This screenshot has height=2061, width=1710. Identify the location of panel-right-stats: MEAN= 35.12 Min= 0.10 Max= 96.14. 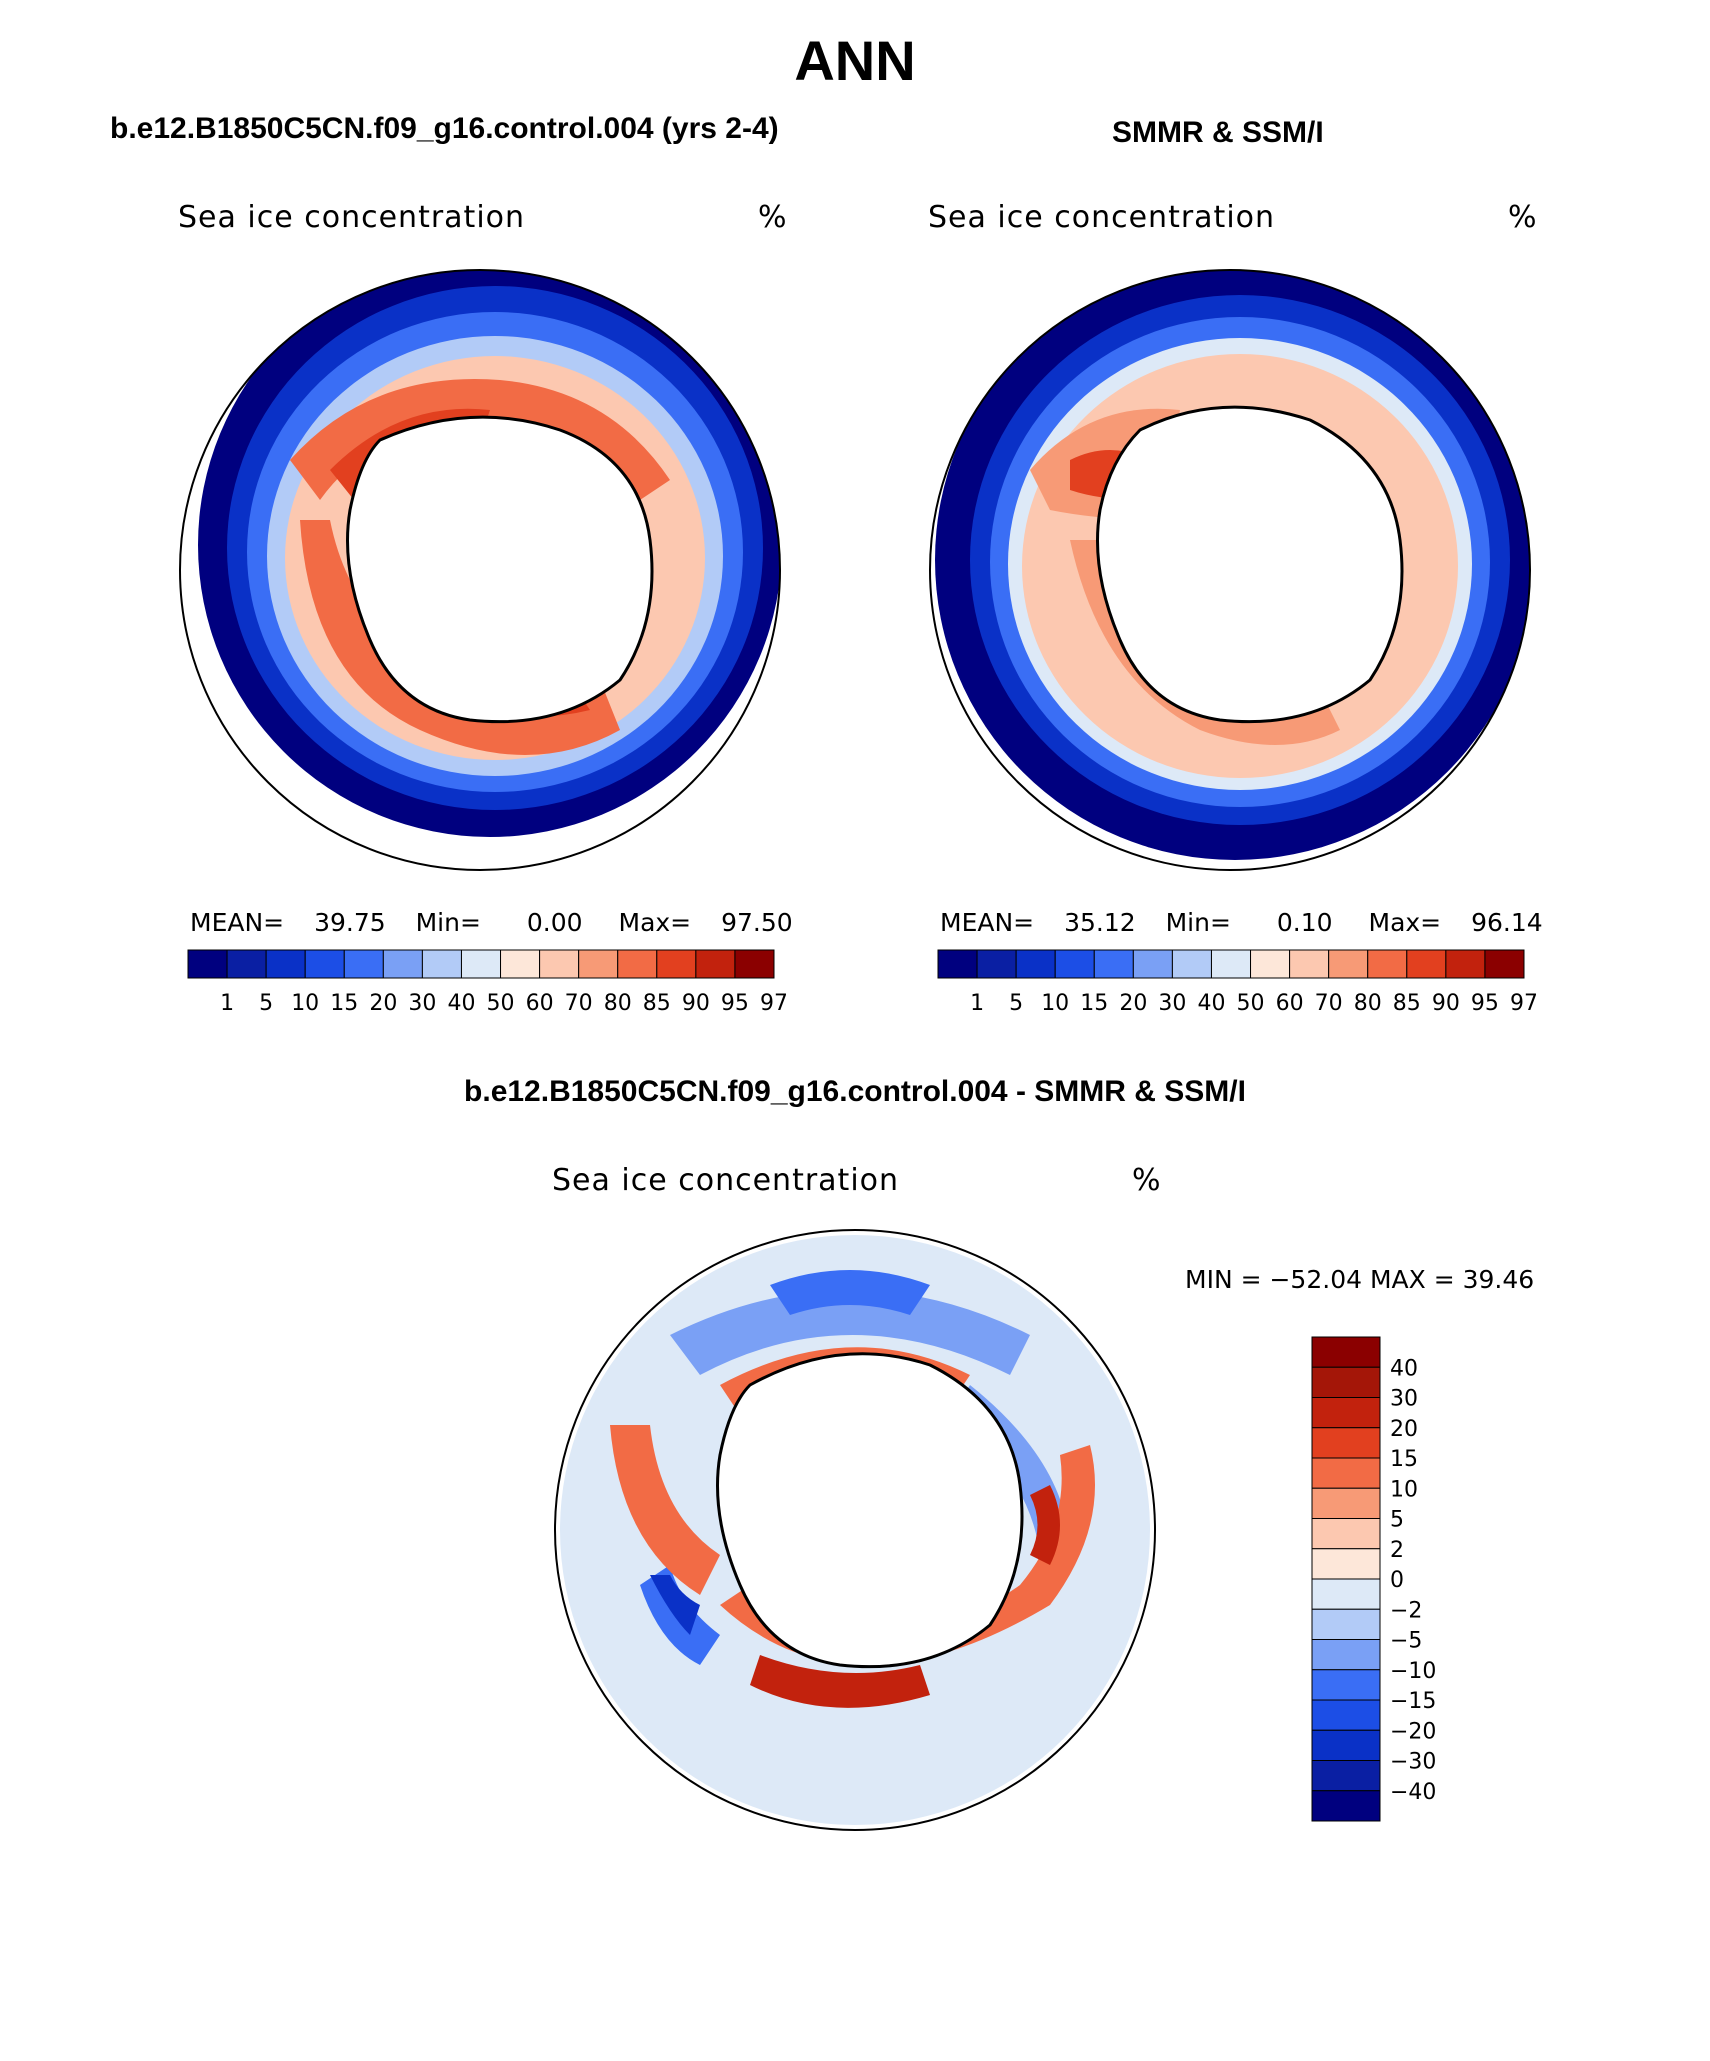
(1241, 922).